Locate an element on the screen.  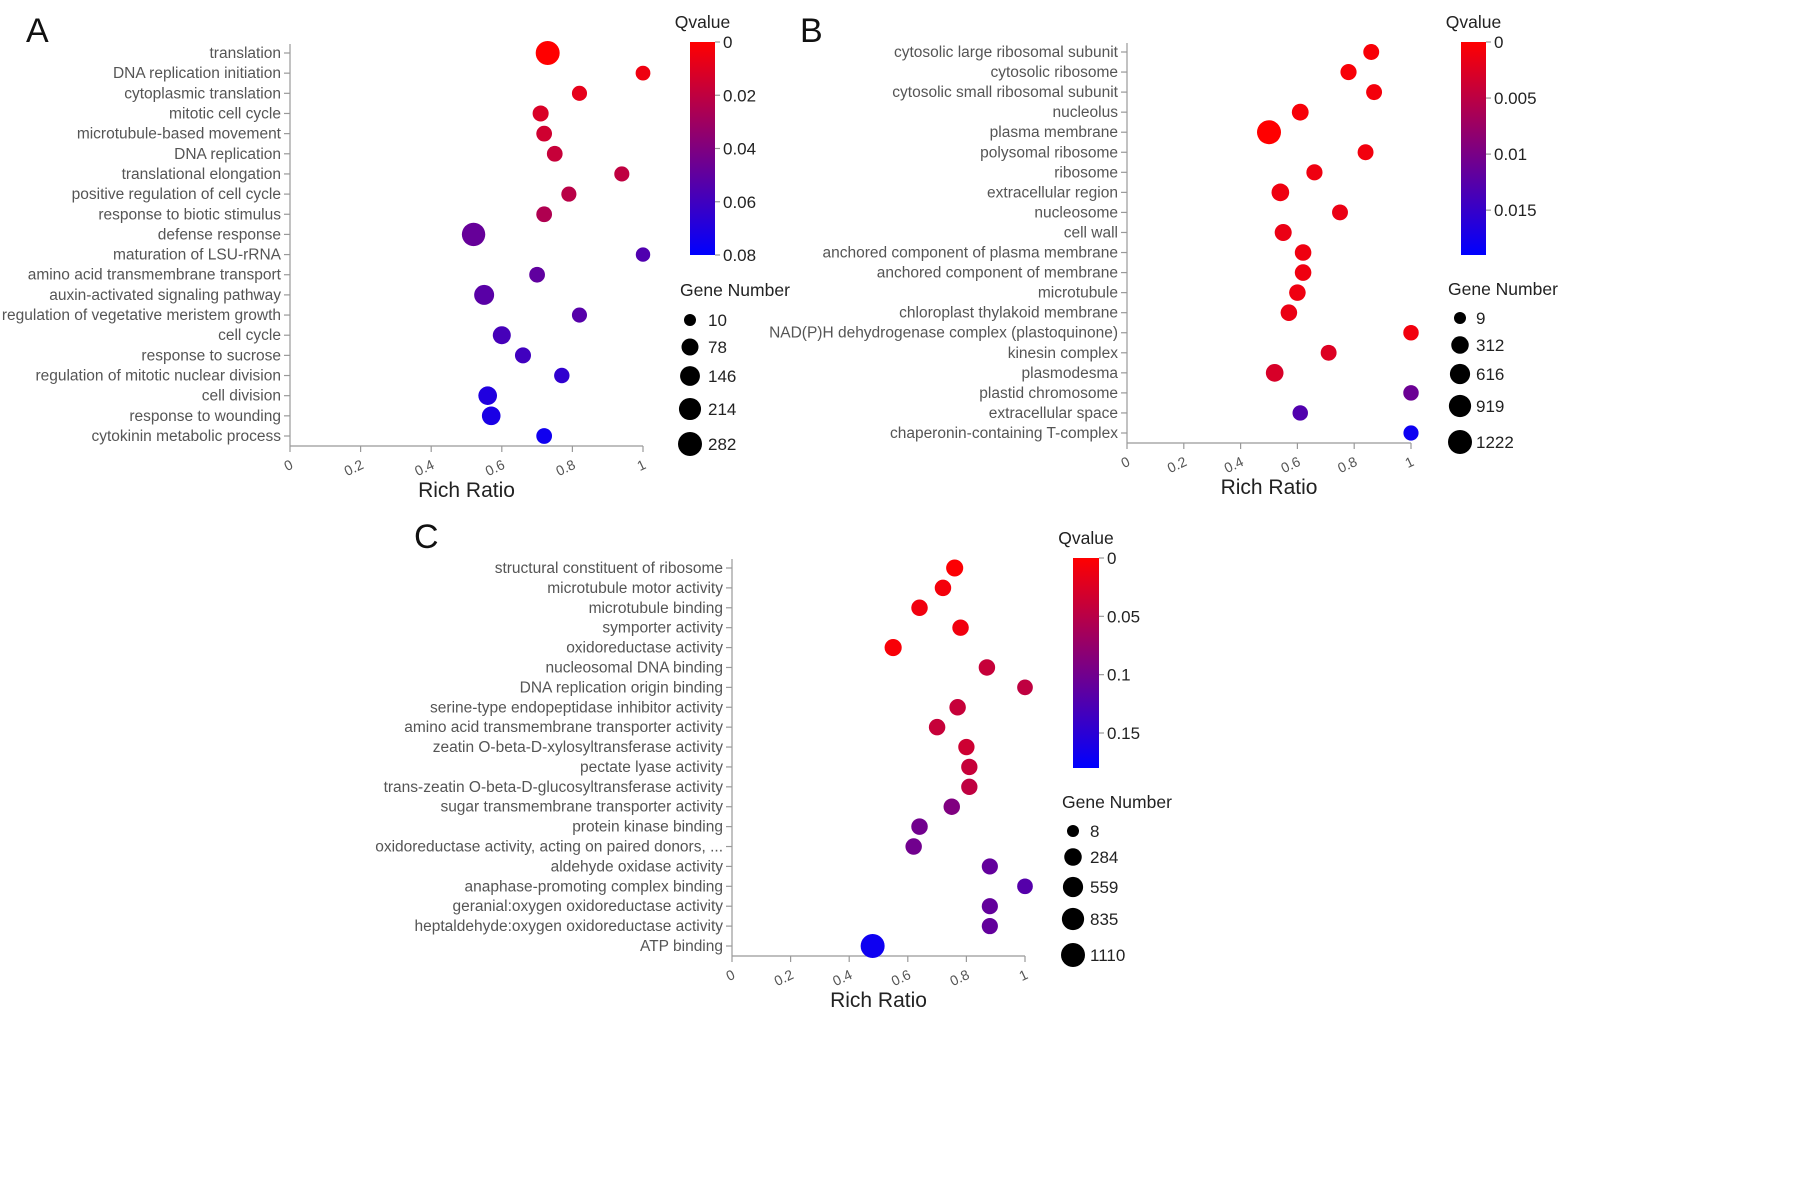
y-tick-label: chaperonin-containing T-complex is located at coordinates (1004, 433).